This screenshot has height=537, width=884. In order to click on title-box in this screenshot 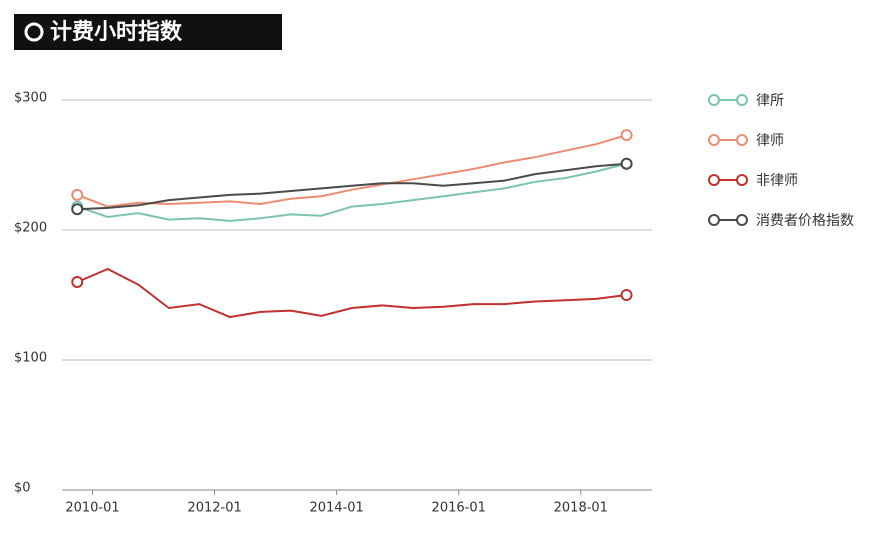, I will do `click(148, 32)`.